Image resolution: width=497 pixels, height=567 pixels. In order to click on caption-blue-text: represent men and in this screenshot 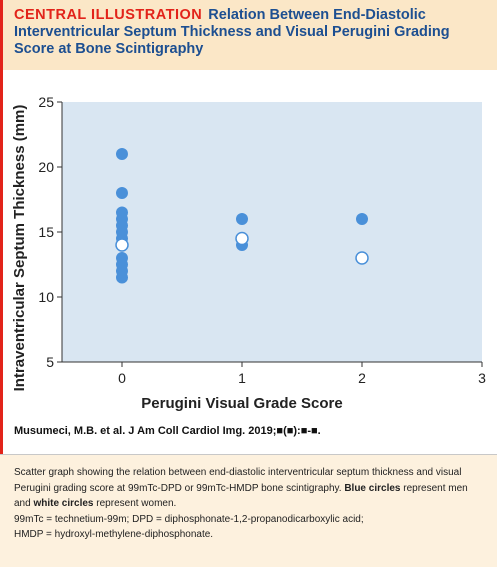, I will do `click(241, 496)`.